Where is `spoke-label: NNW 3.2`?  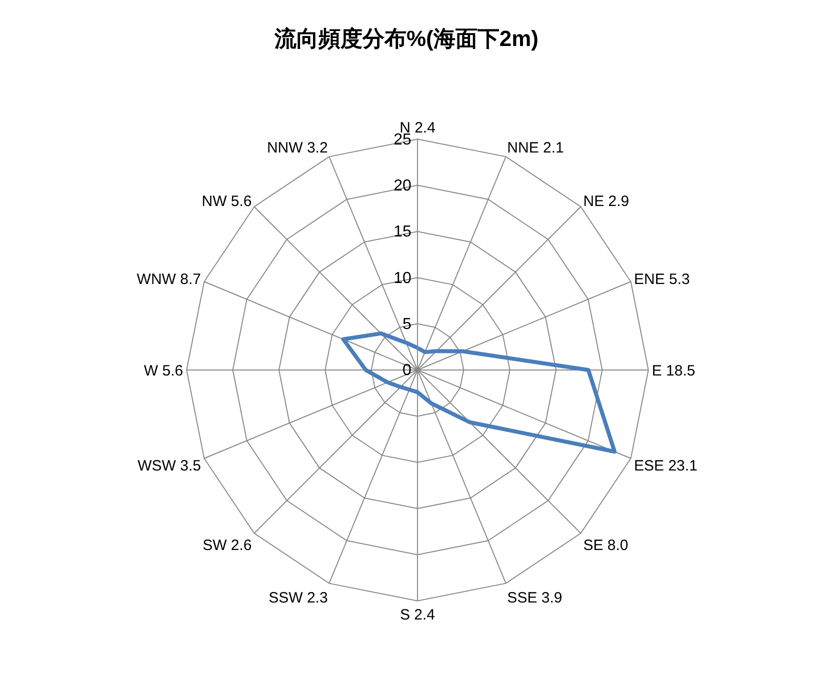 spoke-label: NNW 3.2 is located at coordinates (297, 148).